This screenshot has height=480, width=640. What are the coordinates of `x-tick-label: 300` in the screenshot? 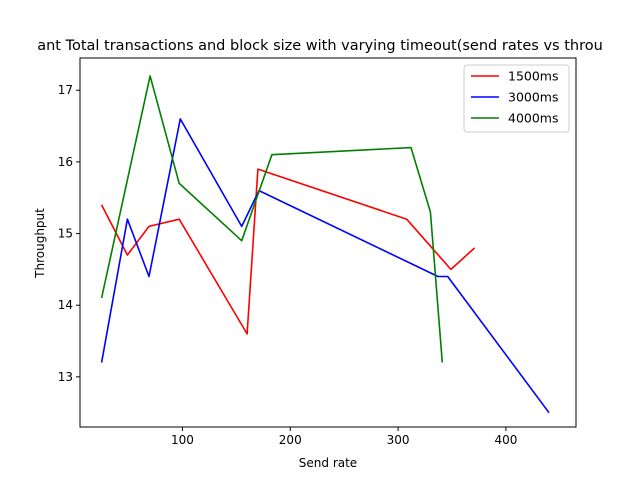 It's located at (398, 440).